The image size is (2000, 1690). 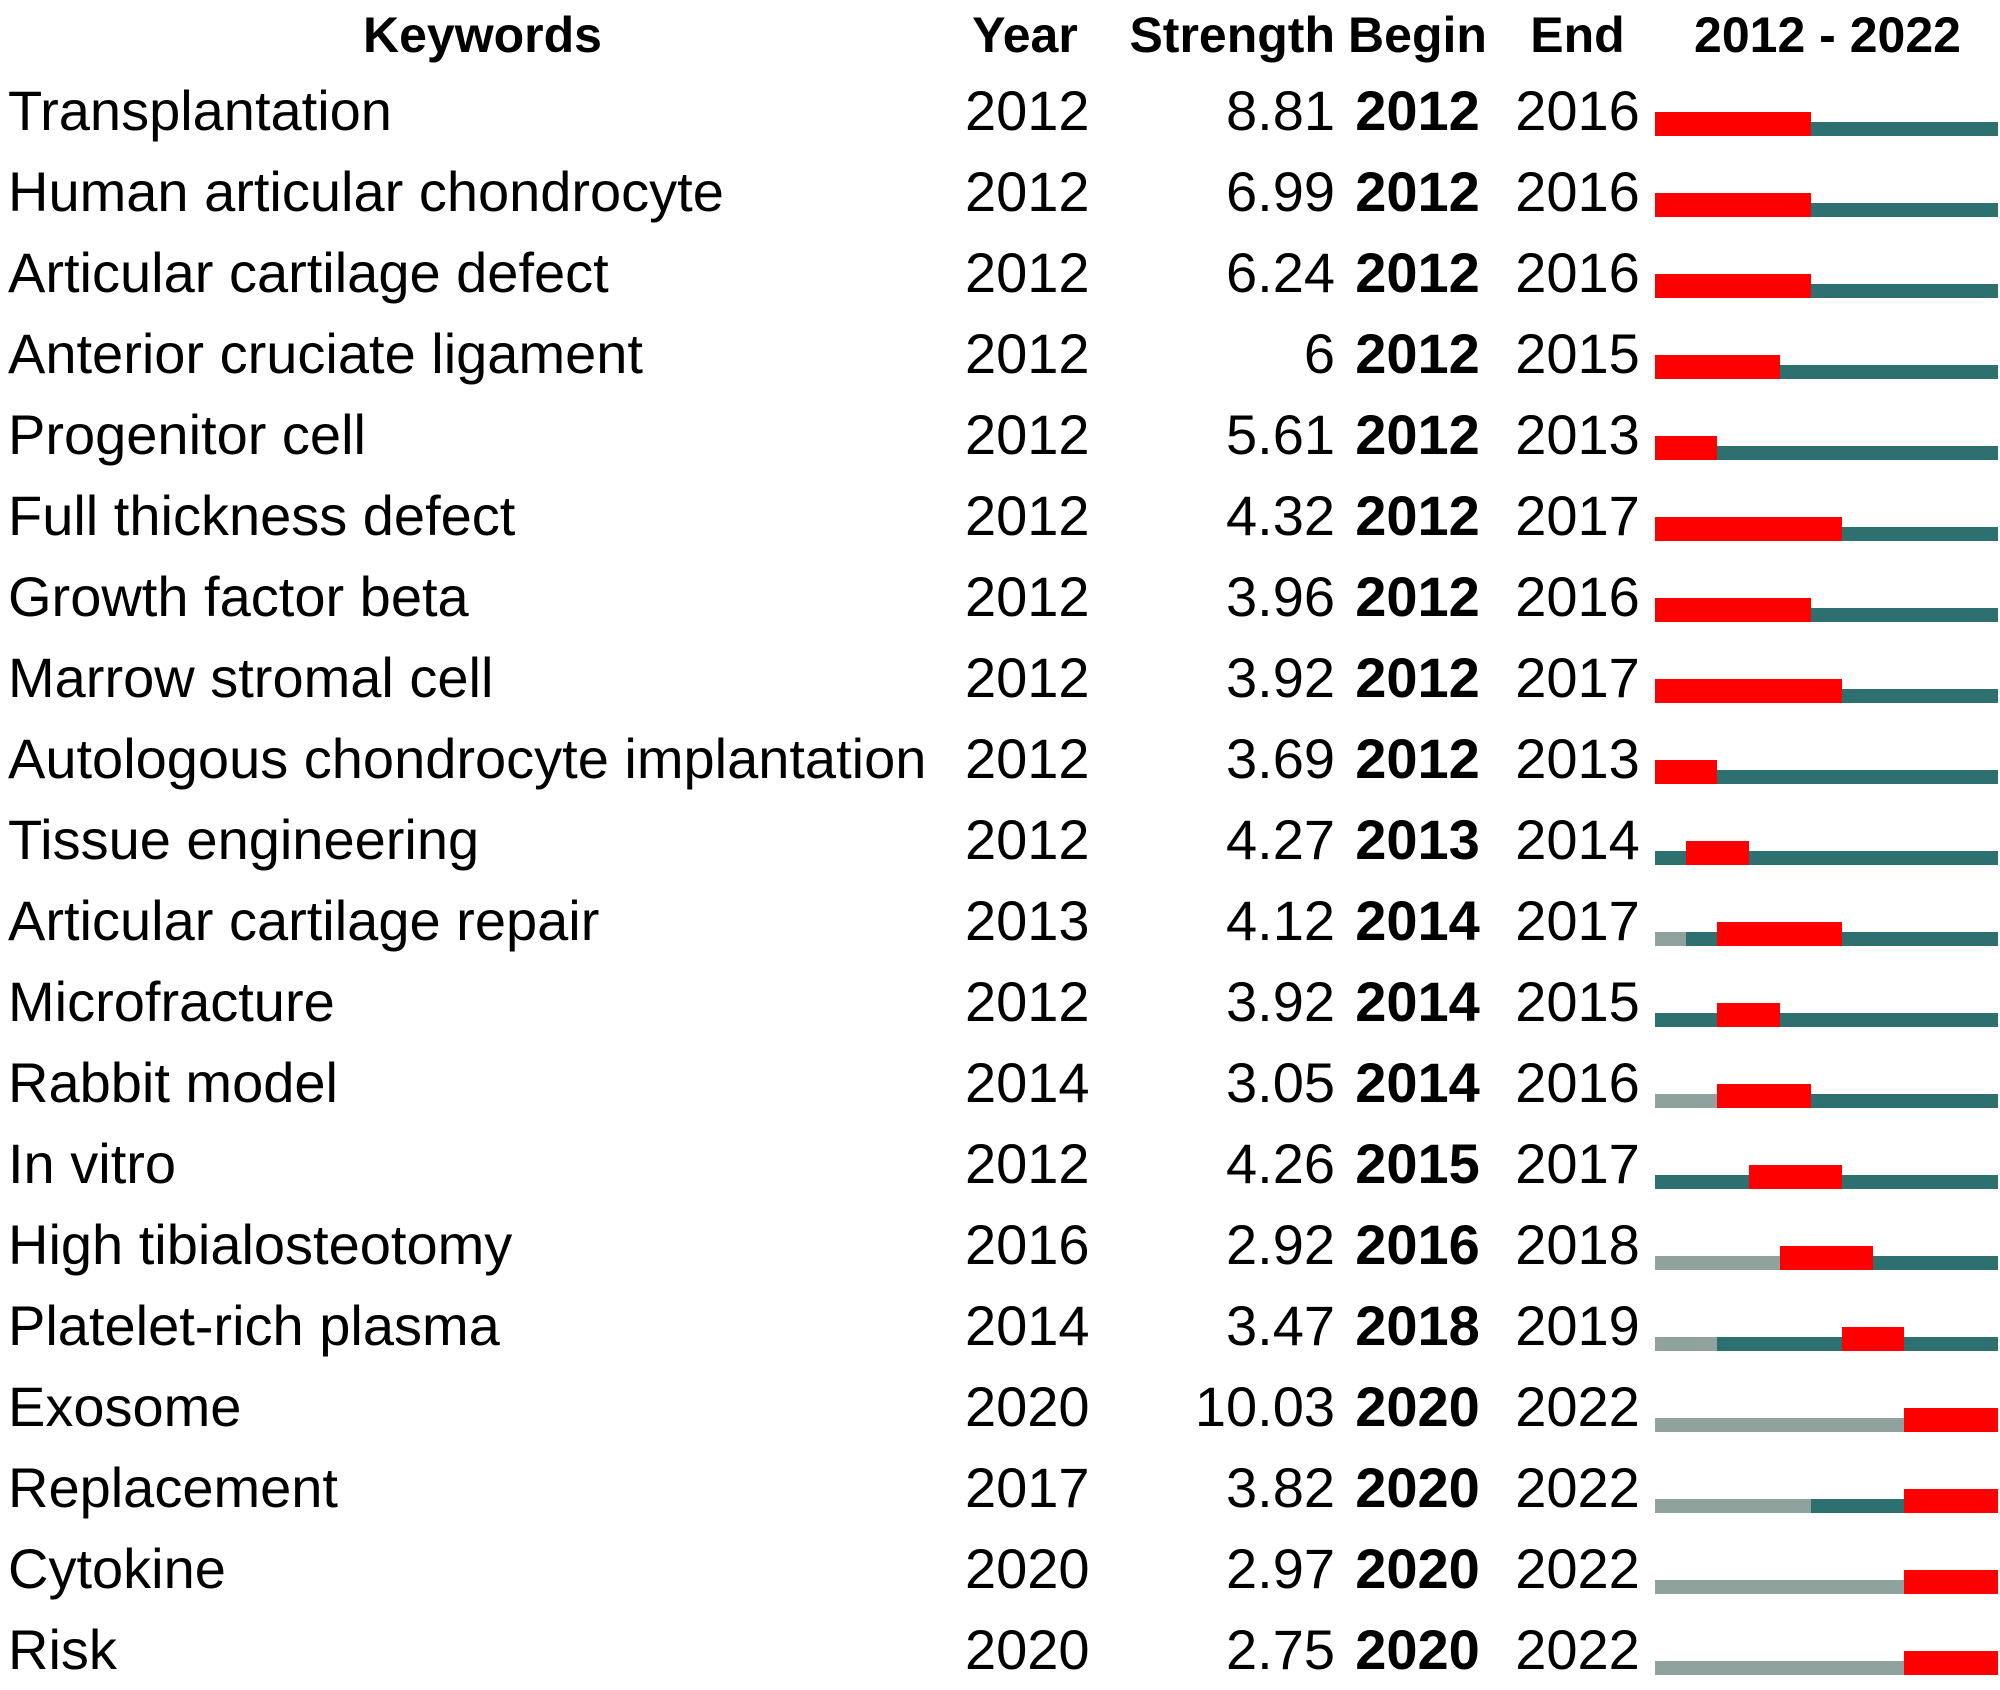 I want to click on strength-cell: 10.03, so click(x=1264, y=1406).